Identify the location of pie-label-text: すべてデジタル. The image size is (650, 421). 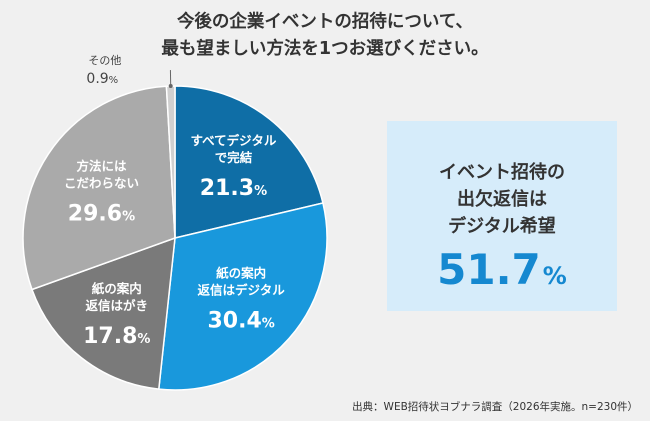
(234, 140).